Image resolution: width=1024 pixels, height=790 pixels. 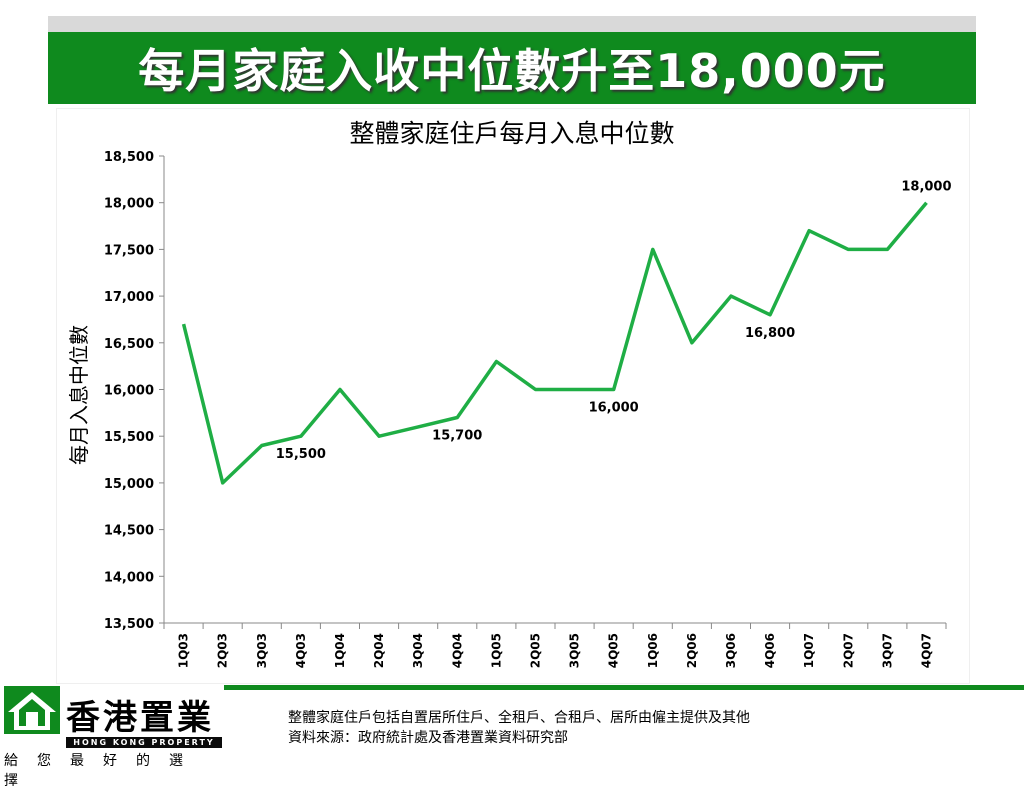 I want to click on logo-slogan: 給您最好的選擇, so click(x=103, y=771).